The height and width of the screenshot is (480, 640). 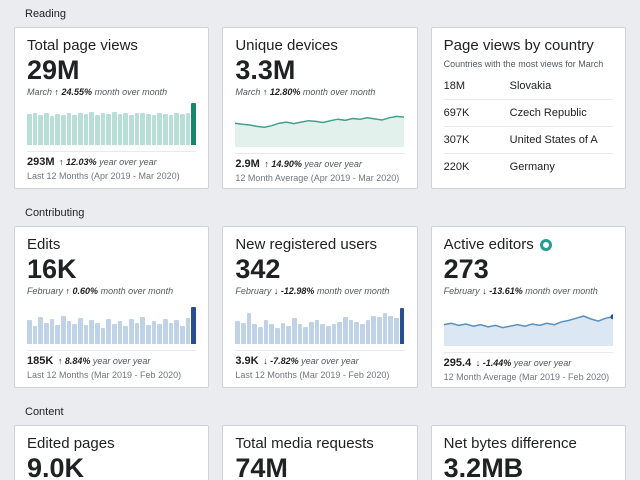 I want to click on trend-change: ↑ 12.80%, so click(x=281, y=92).